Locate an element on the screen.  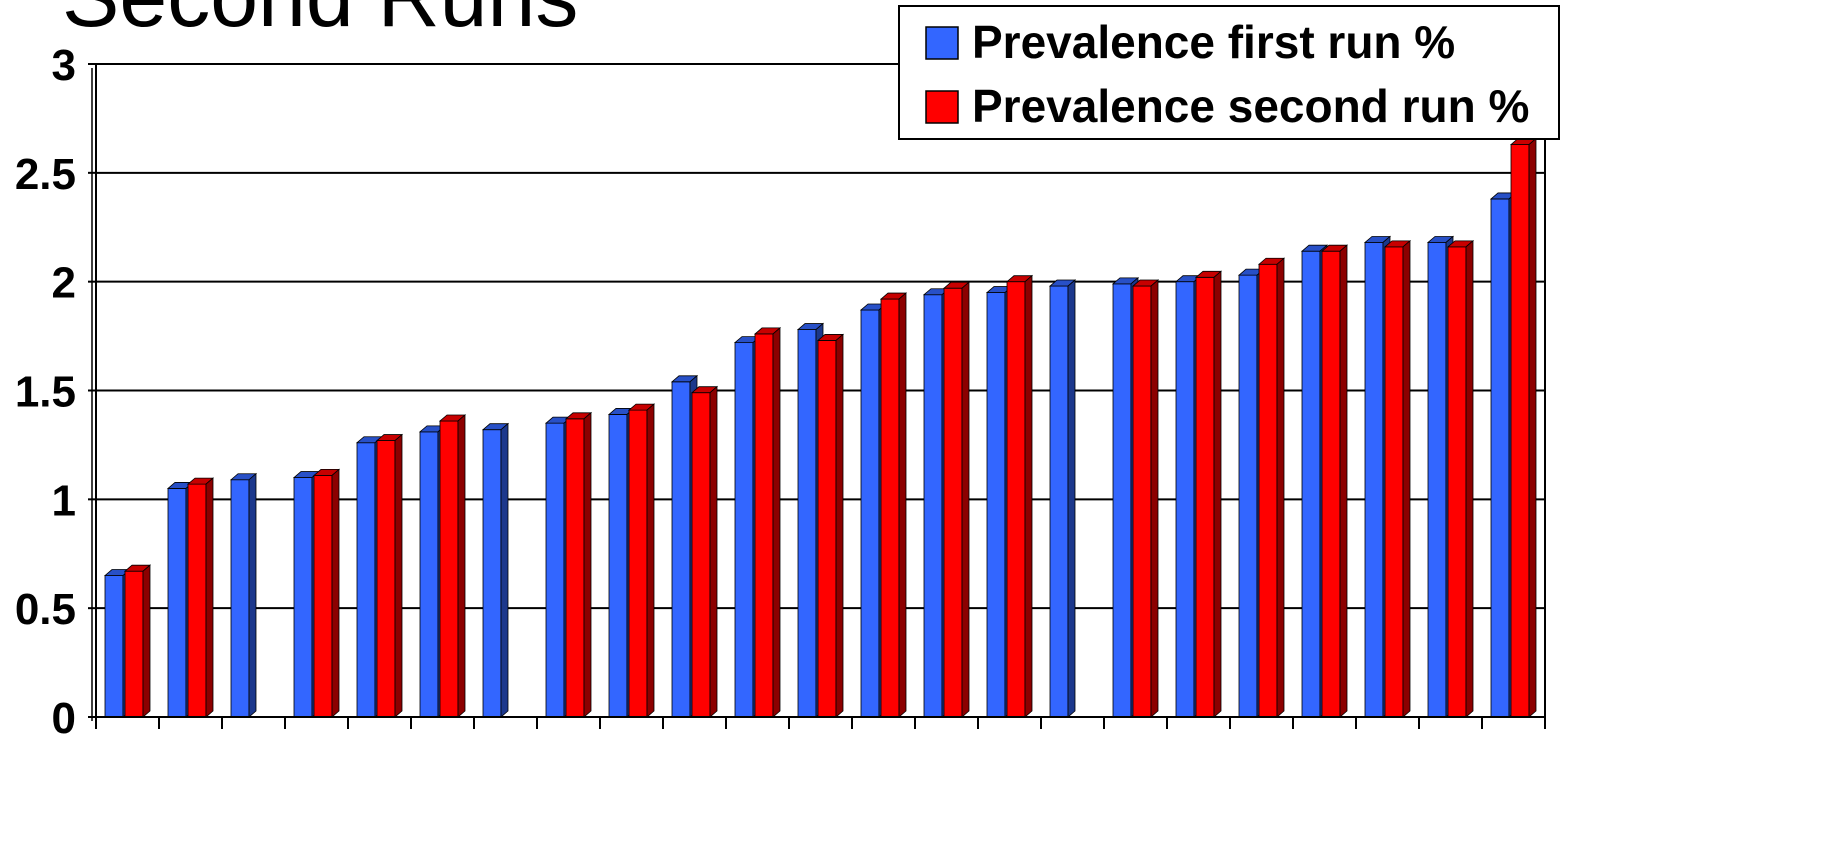
legend-box is located at coordinates (1229, 72).